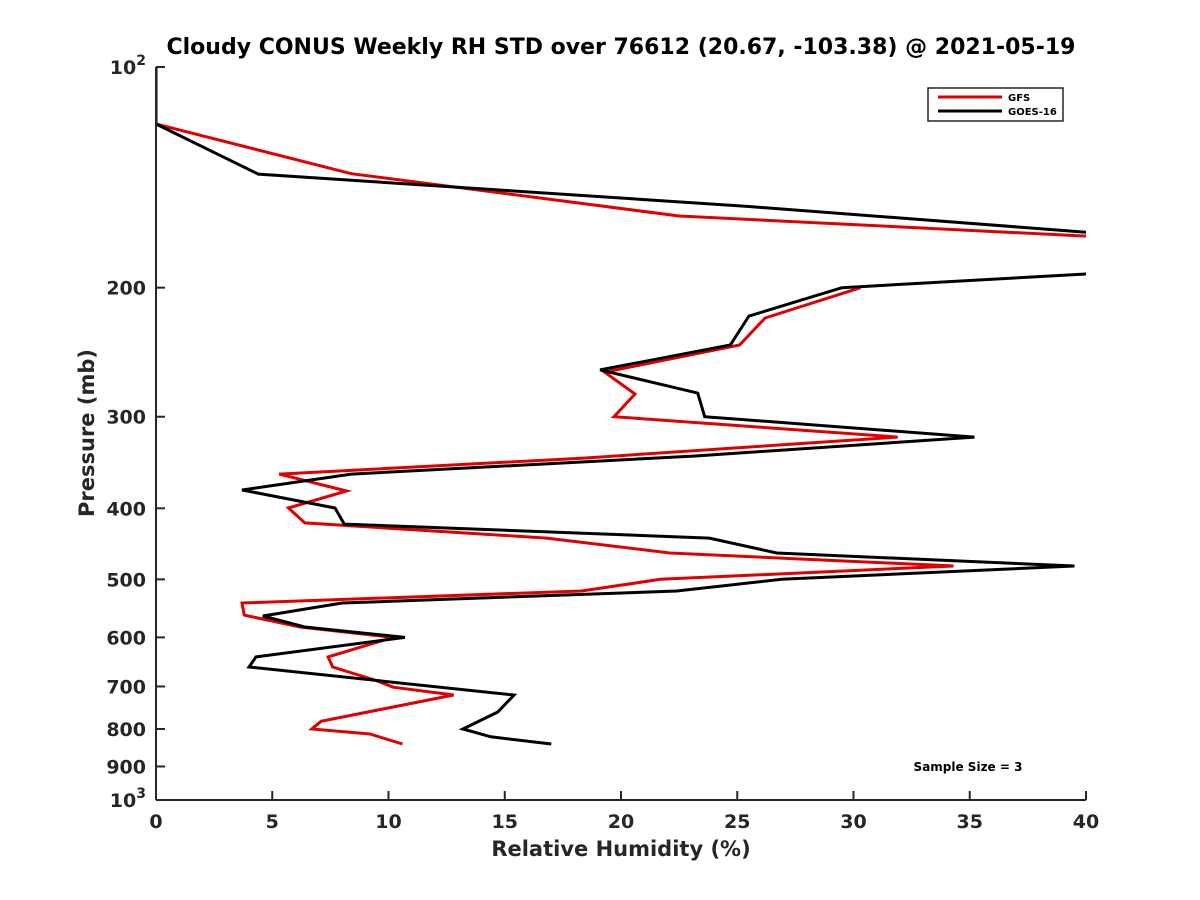  What do you see at coordinates (620, 849) in the screenshot?
I see `x-axis-label: Relative Humidity (%)` at bounding box center [620, 849].